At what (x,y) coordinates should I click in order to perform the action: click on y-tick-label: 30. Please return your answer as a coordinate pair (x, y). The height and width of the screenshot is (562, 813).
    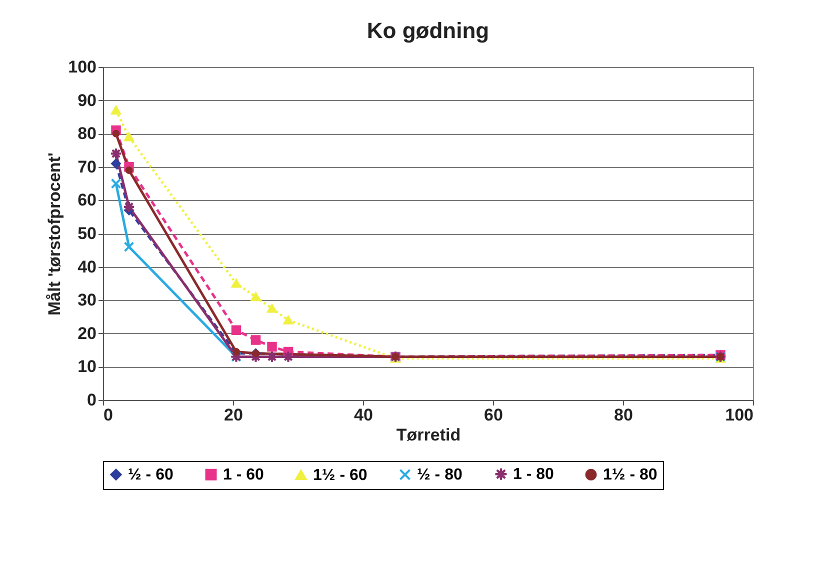
    Looking at the image, I should click on (87, 300).